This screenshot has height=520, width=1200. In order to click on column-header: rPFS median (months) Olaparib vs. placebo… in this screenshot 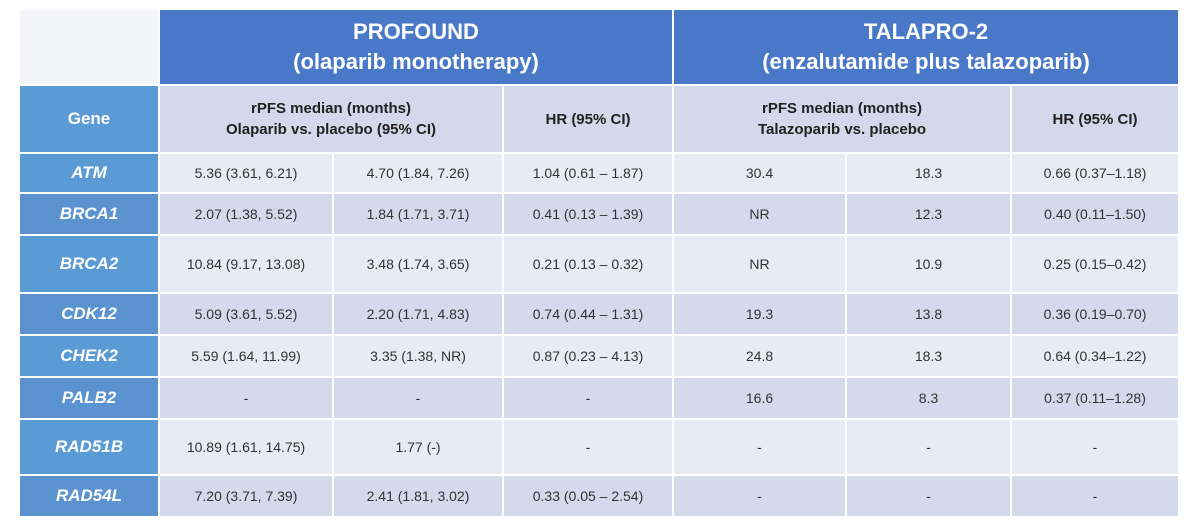, I will do `click(331, 119)`.